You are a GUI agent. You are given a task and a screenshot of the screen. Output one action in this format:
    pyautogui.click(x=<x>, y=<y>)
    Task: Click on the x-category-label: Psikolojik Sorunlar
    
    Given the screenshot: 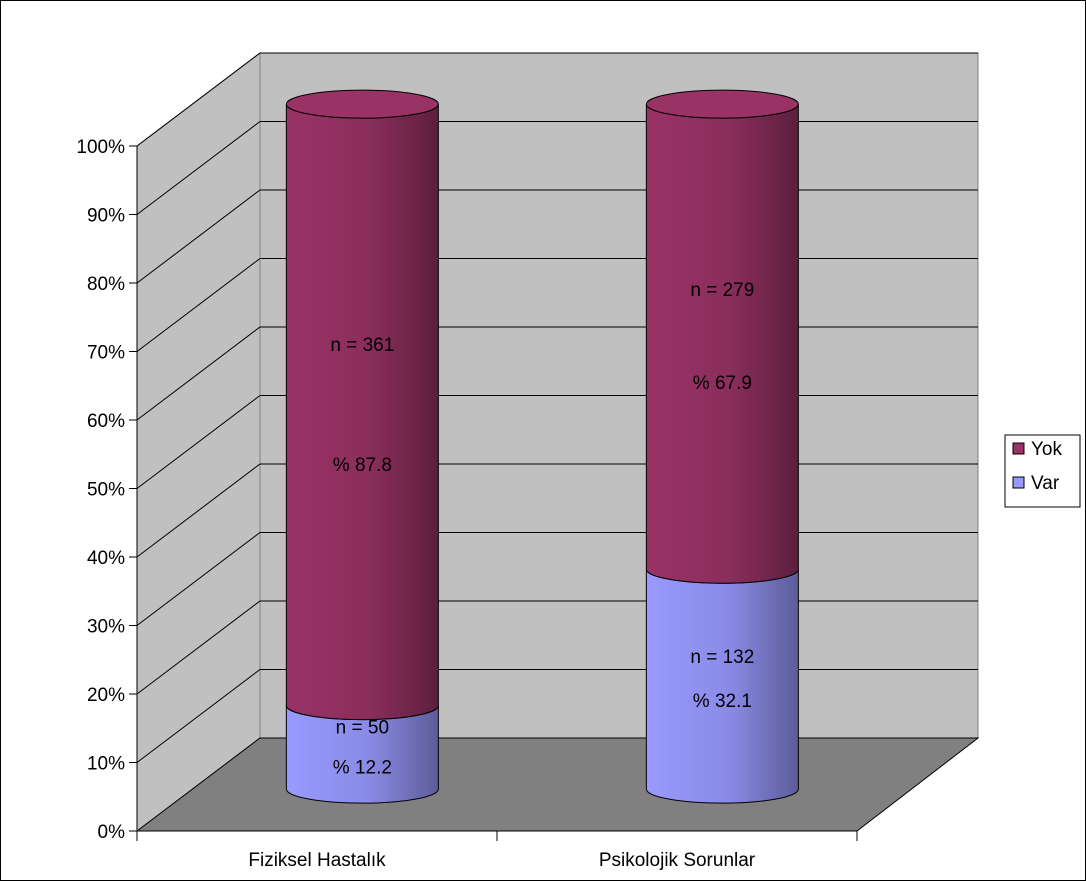 What is the action you would take?
    pyautogui.click(x=677, y=860)
    